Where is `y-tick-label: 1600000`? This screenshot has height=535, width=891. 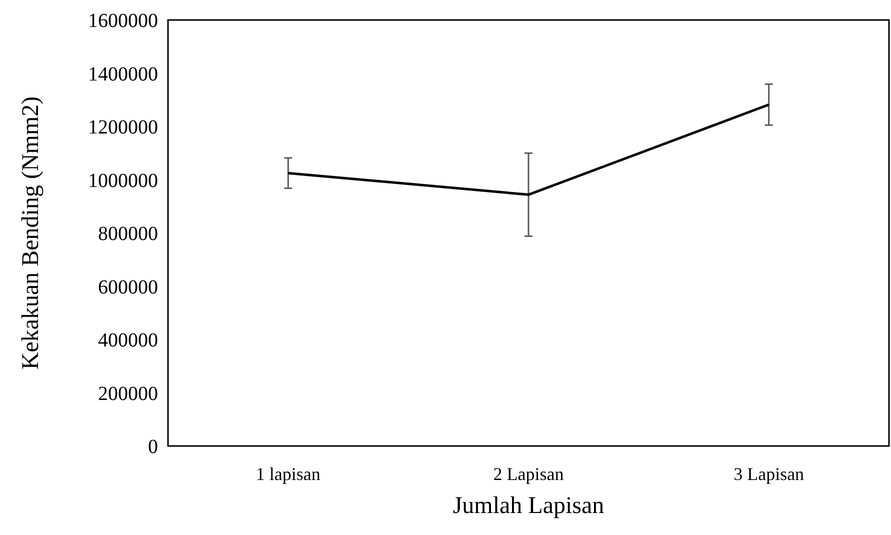 y-tick-label: 1600000 is located at coordinates (123, 21).